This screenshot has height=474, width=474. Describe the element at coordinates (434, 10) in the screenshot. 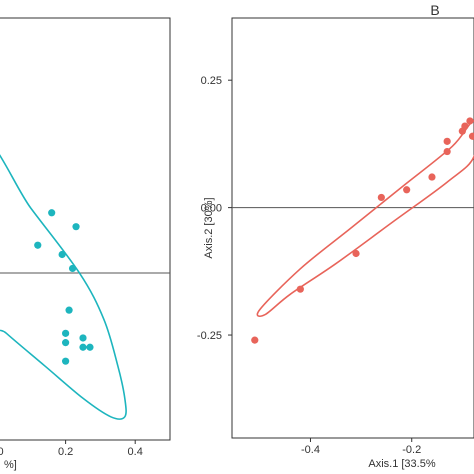

I see `panel-label: B` at that location.